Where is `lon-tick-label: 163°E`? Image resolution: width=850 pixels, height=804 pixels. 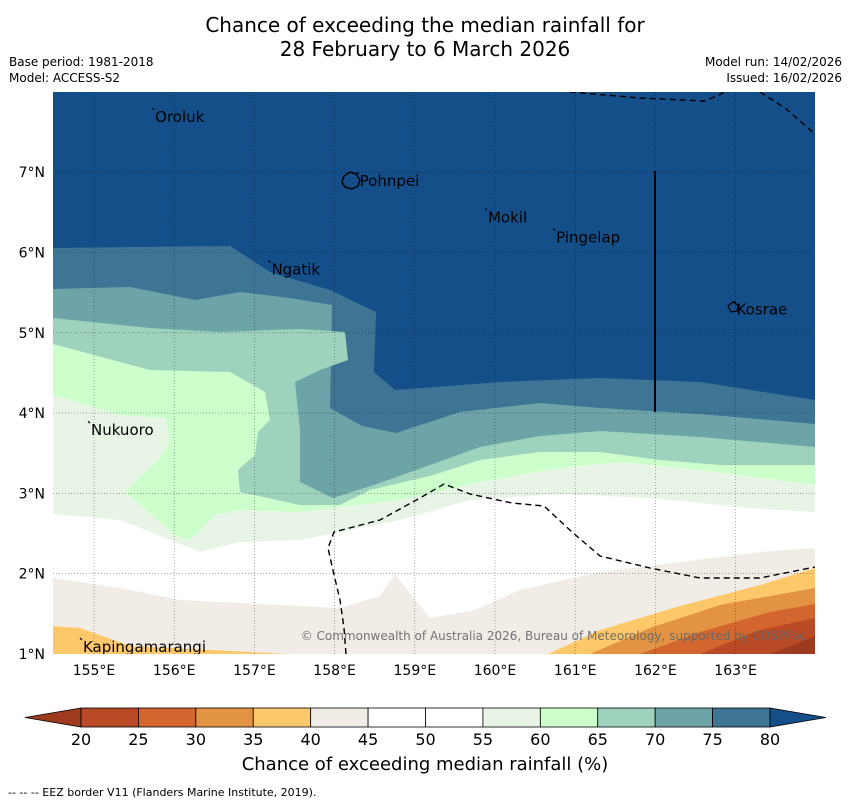 lon-tick-label: 163°E is located at coordinates (735, 671).